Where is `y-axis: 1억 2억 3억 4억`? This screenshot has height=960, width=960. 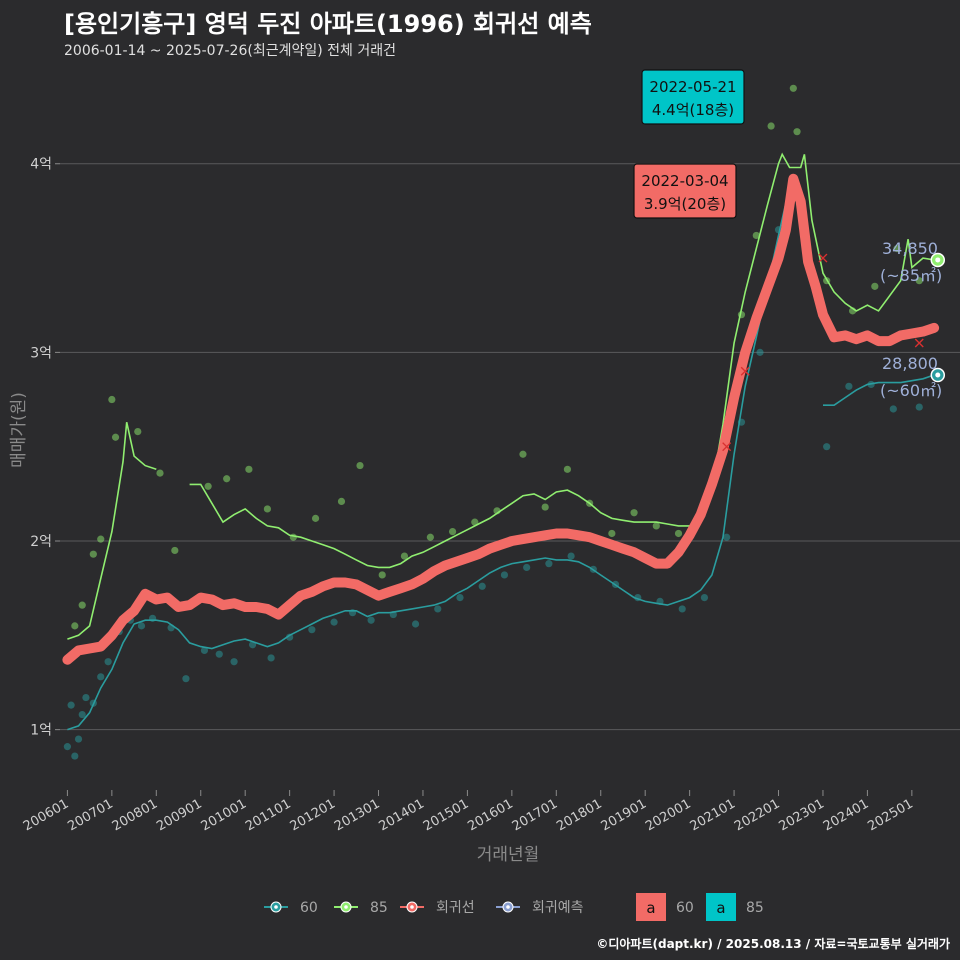 y-axis: 1억 2억 3억 4억 is located at coordinates (45, 448).